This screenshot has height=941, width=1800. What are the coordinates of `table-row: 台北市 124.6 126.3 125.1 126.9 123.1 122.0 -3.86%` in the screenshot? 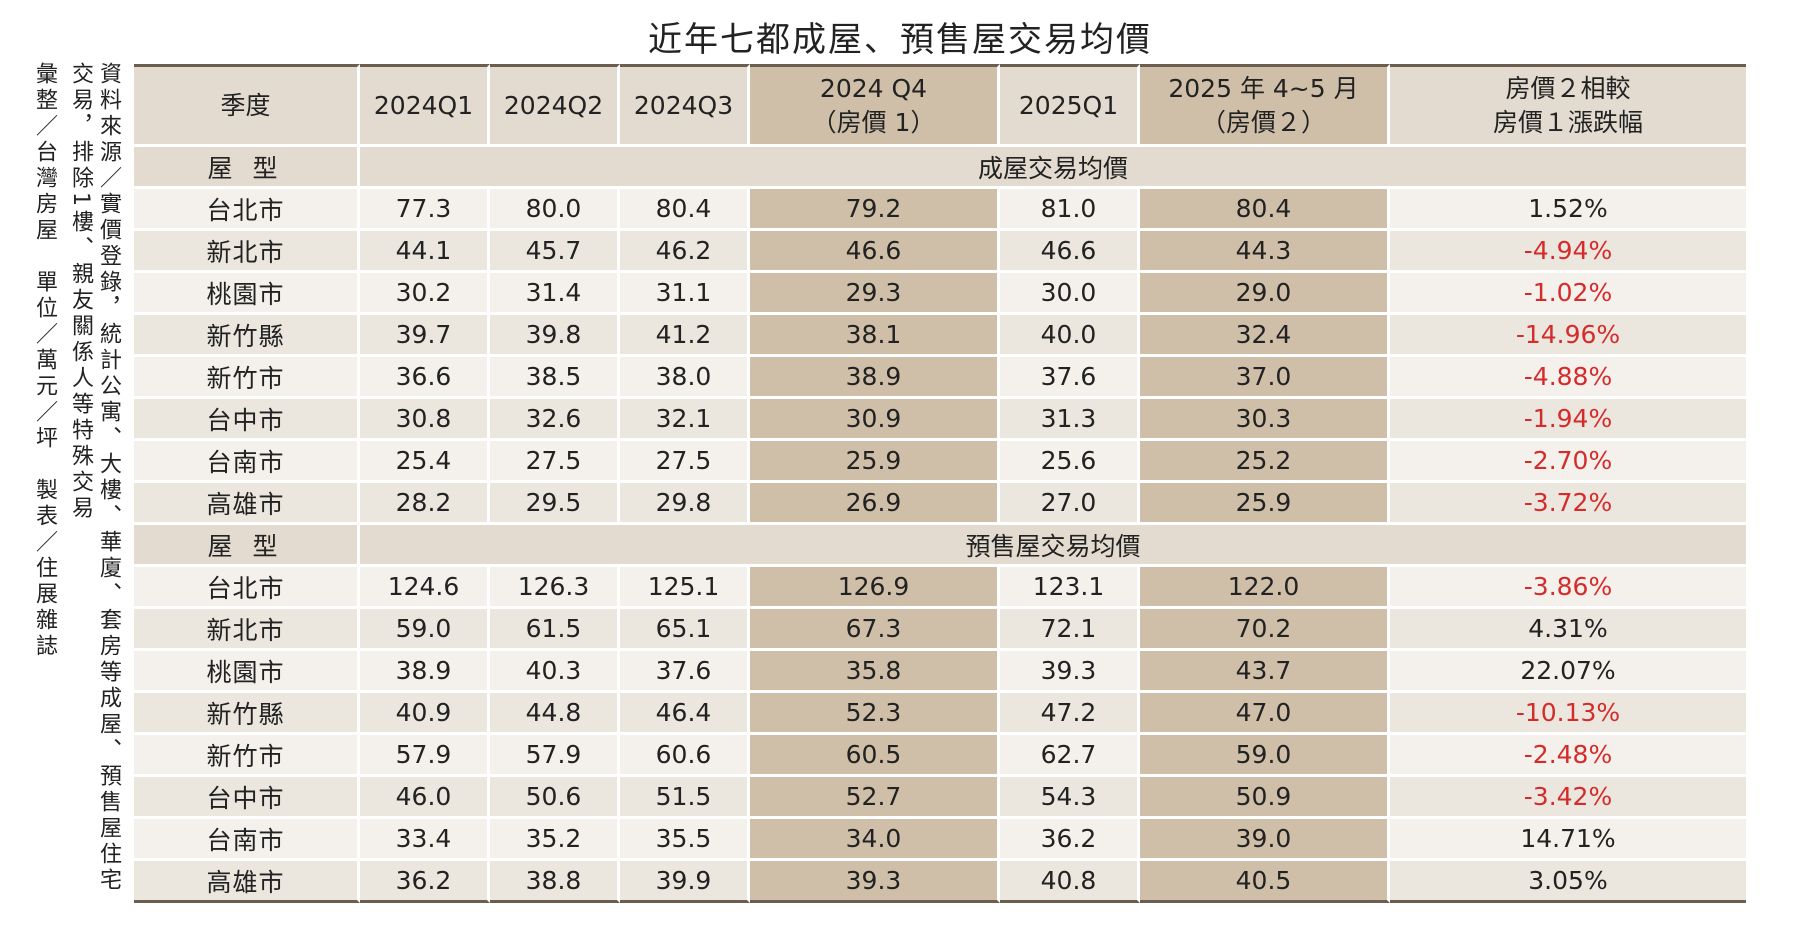 It's located at (940, 588).